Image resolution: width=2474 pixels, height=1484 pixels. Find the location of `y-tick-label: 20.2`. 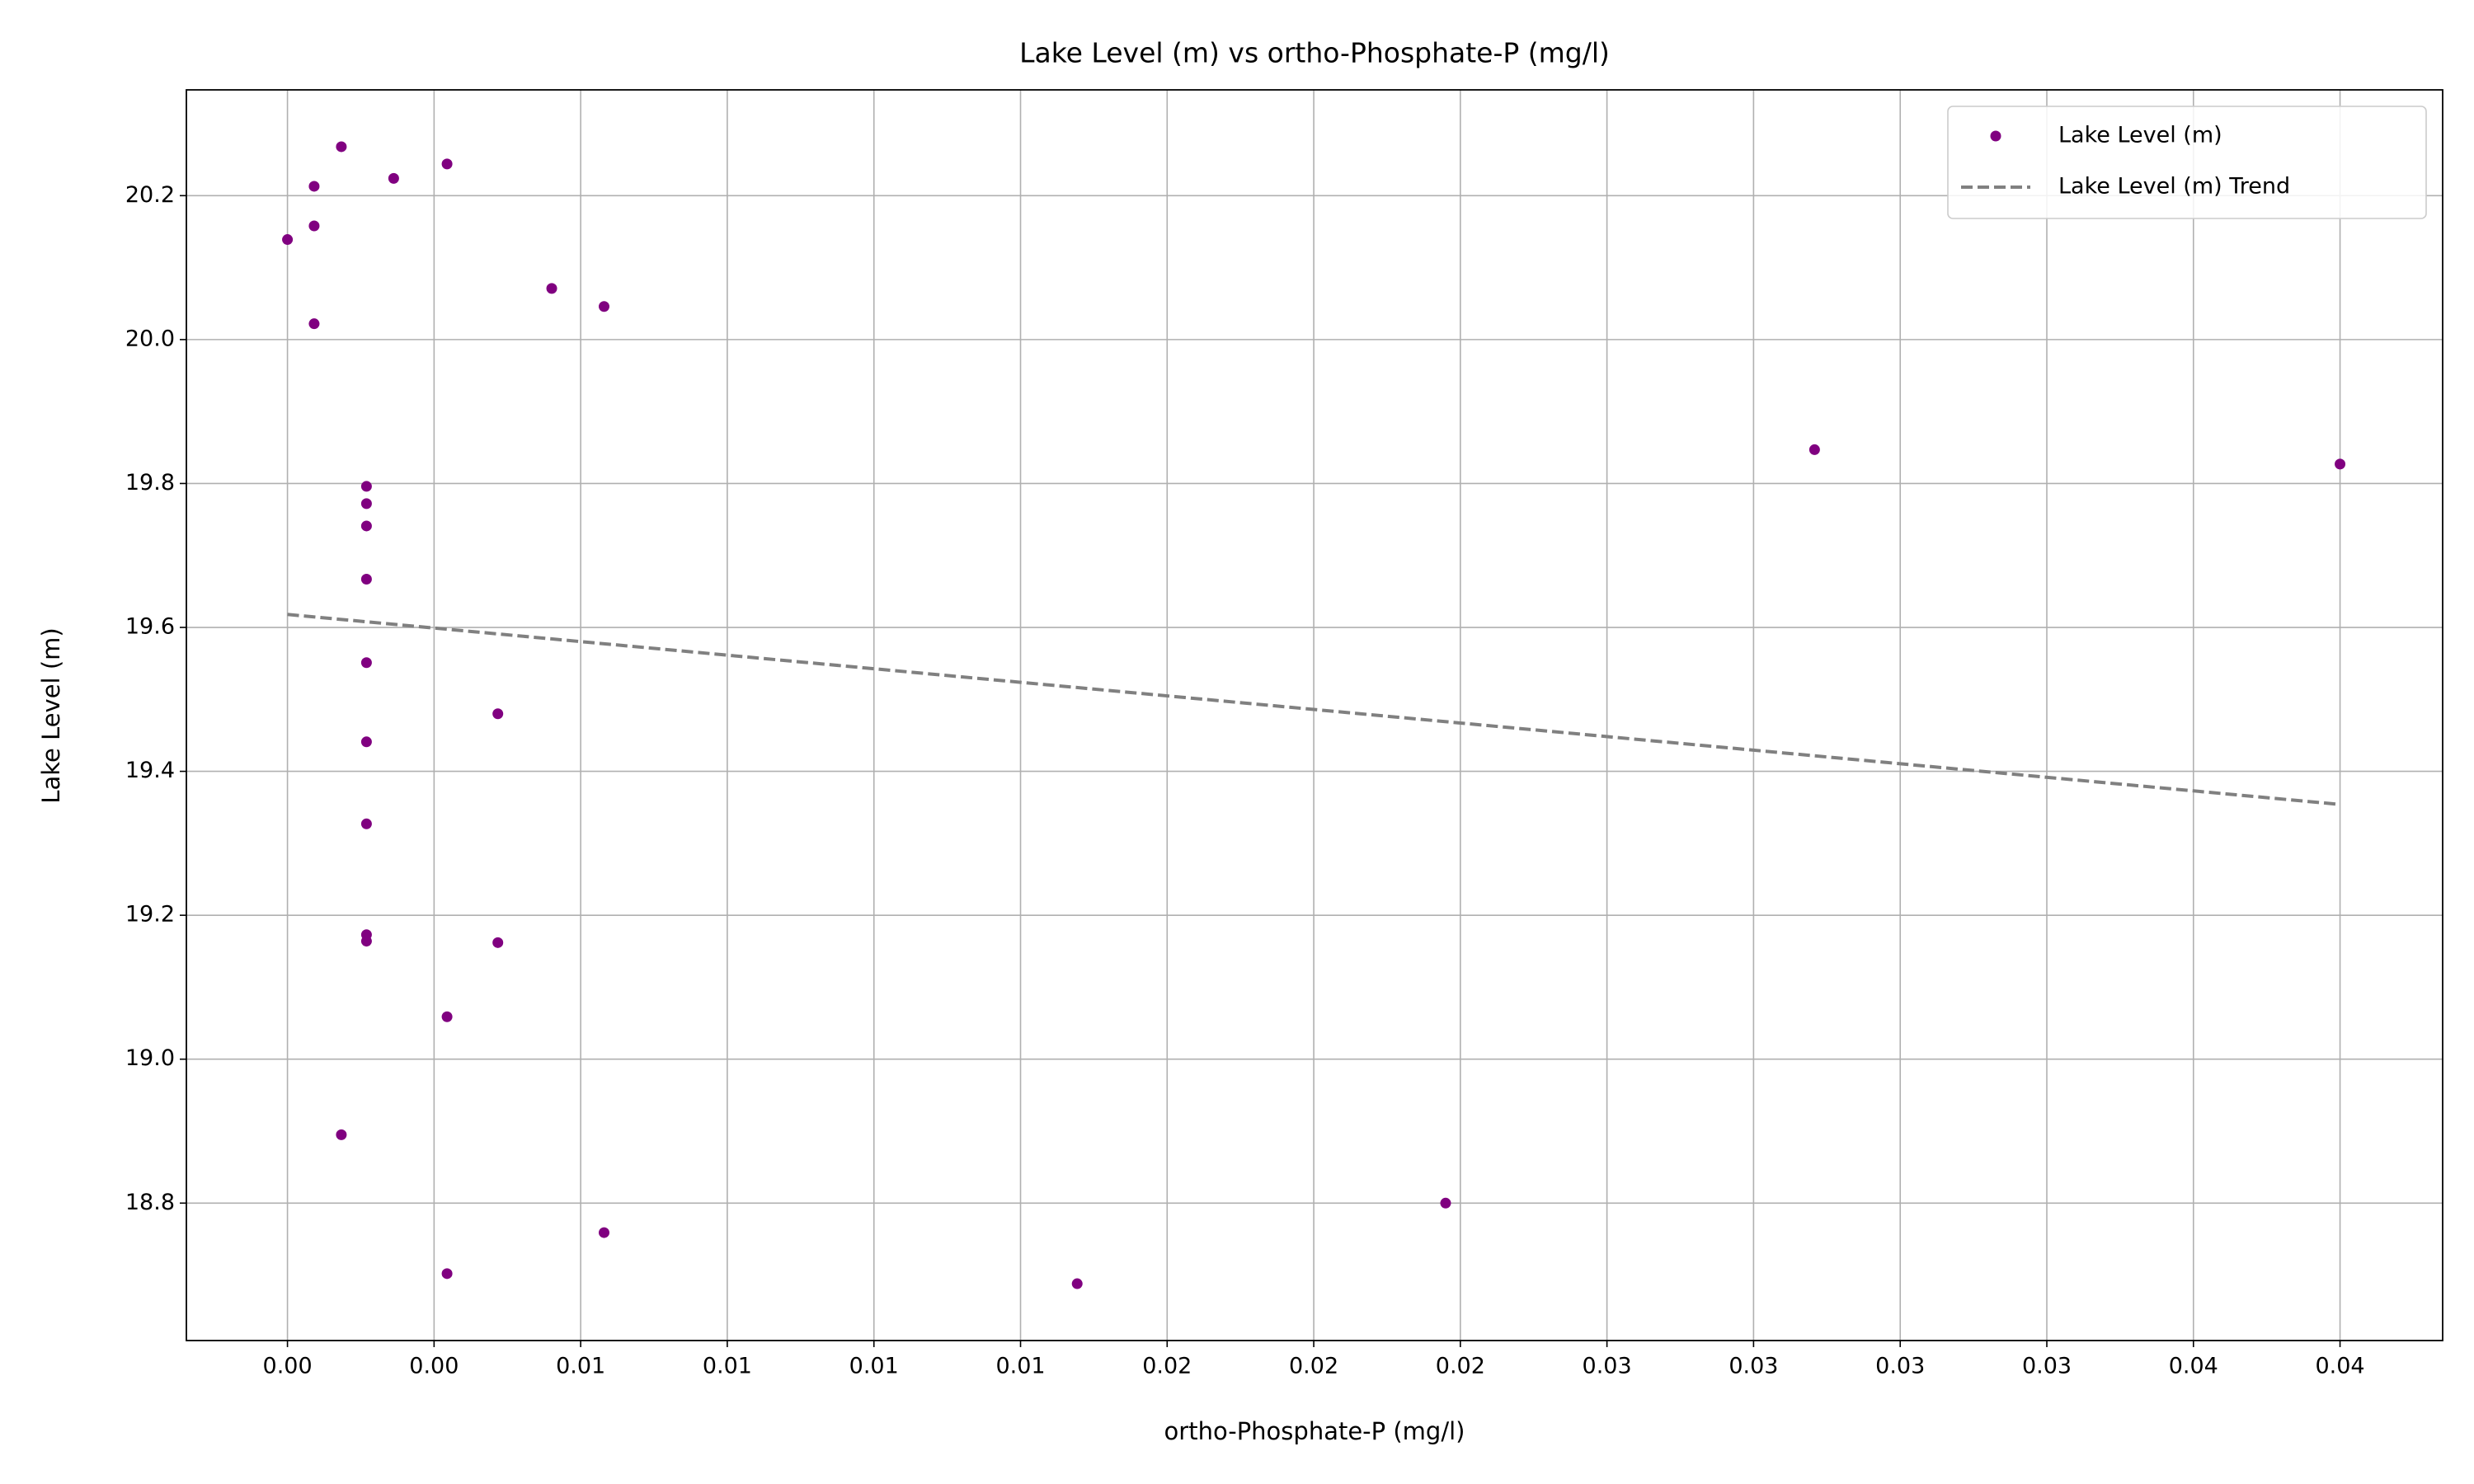

y-tick-label: 20.2 is located at coordinates (150, 195).